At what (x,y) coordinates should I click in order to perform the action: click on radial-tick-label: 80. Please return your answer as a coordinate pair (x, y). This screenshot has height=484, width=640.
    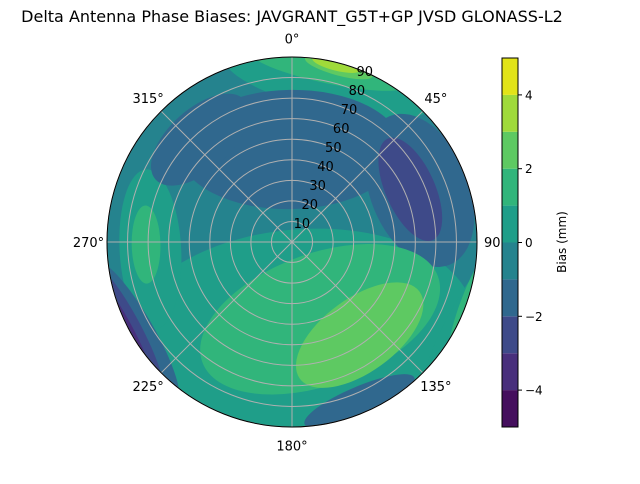
    Looking at the image, I should click on (357, 91).